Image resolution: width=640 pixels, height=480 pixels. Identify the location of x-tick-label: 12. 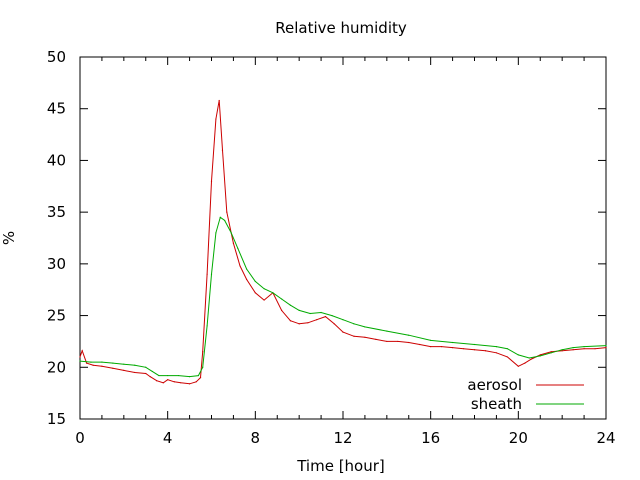
(342, 438).